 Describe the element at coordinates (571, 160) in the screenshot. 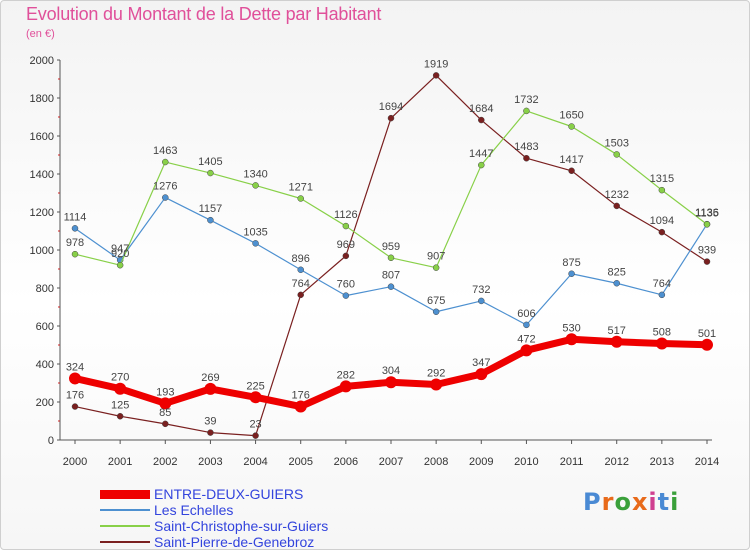

I see `data-label: 1417` at that location.